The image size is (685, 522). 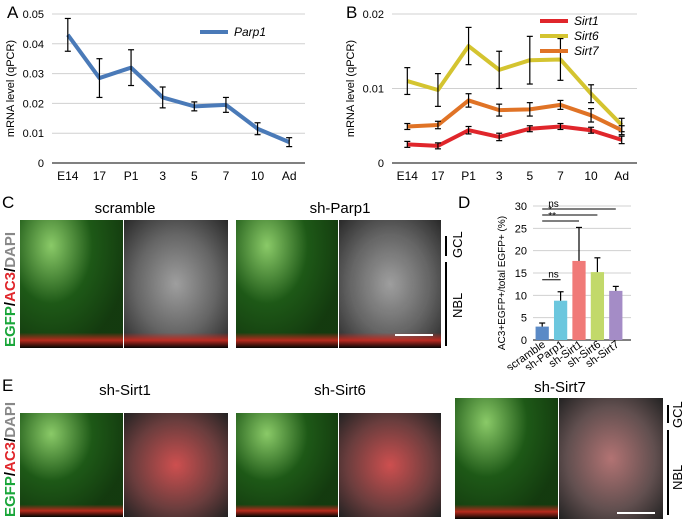 I want to click on layer-label-nbl-e: NBL, so click(x=677, y=477).